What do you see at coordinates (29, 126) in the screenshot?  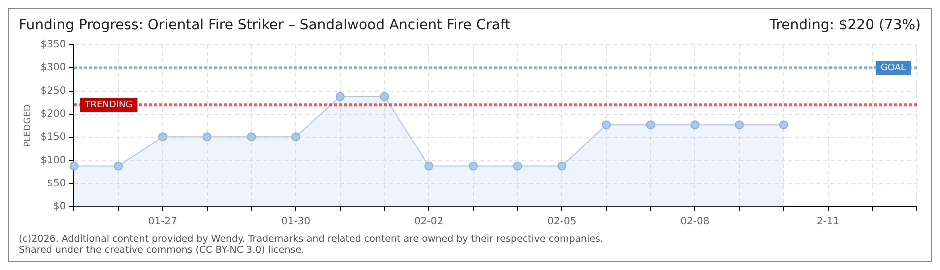 I see `y-axis-title: PLEDGED` at bounding box center [29, 126].